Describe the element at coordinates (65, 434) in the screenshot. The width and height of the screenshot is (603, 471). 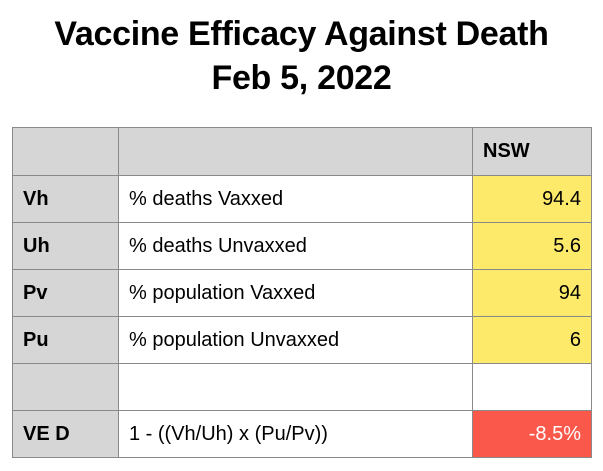
I see `row-key: VE D` at that location.